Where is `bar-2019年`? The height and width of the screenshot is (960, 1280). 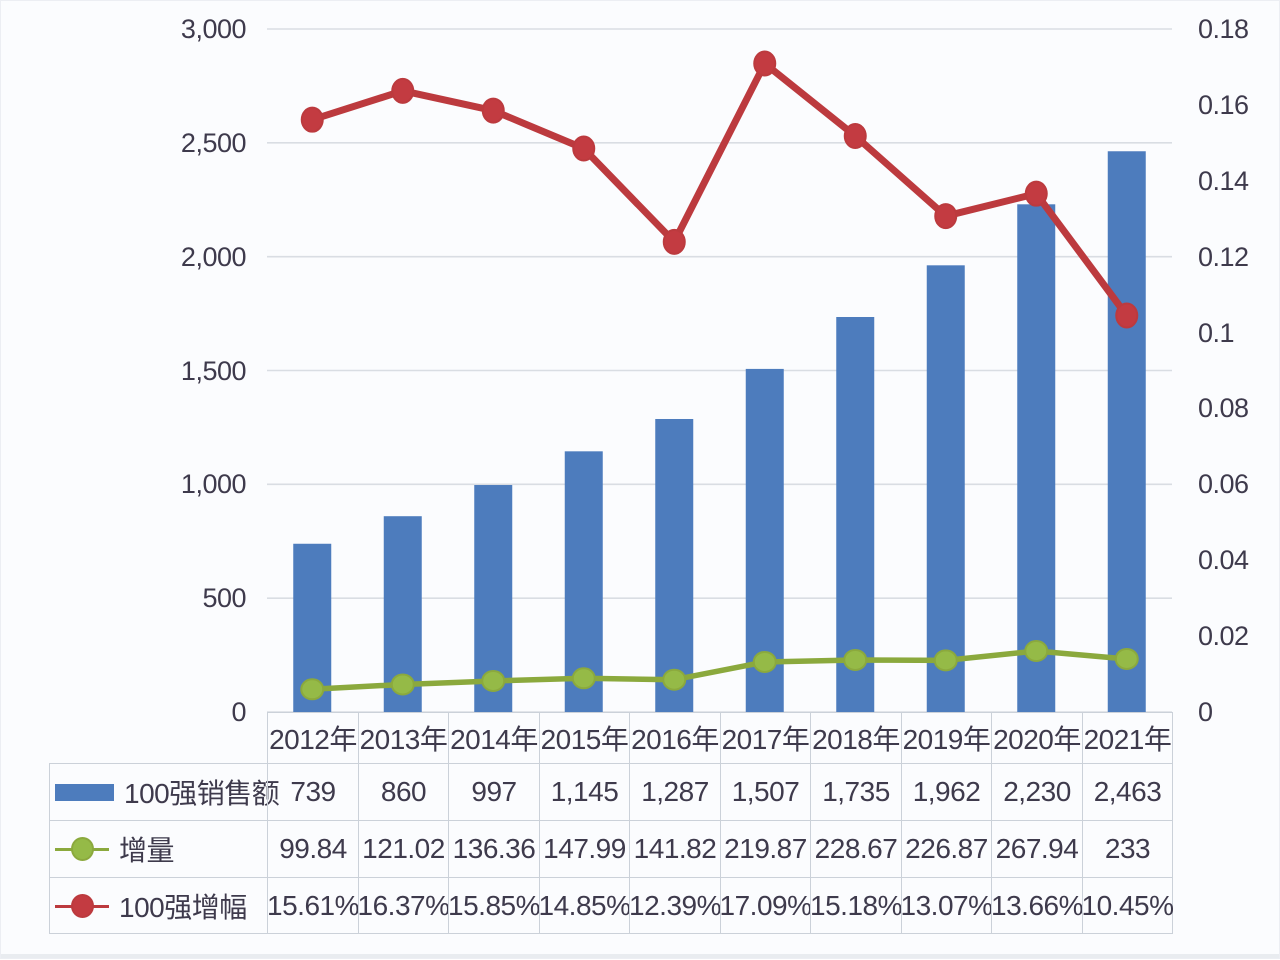
bar-2019年 is located at coordinates (945, 488).